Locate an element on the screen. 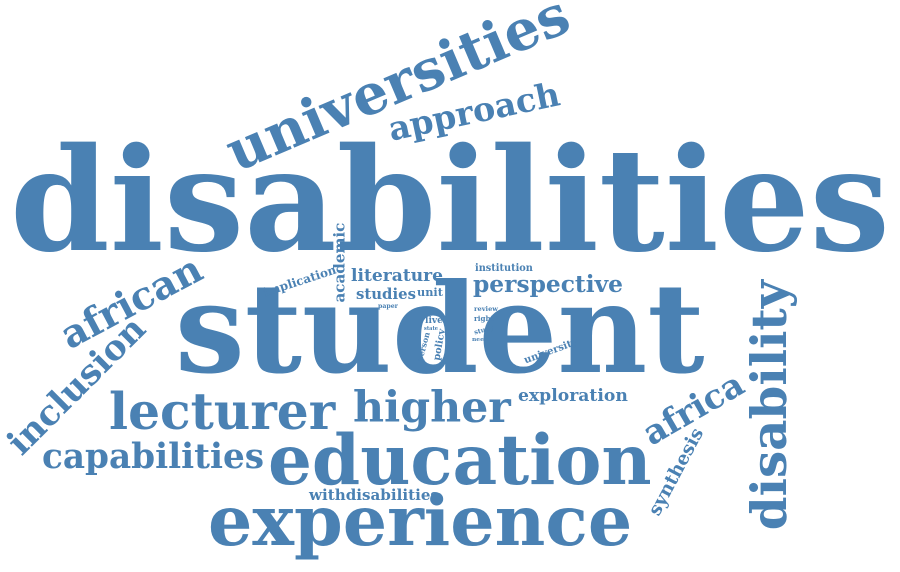  word-higher: higher is located at coordinates (432, 407).